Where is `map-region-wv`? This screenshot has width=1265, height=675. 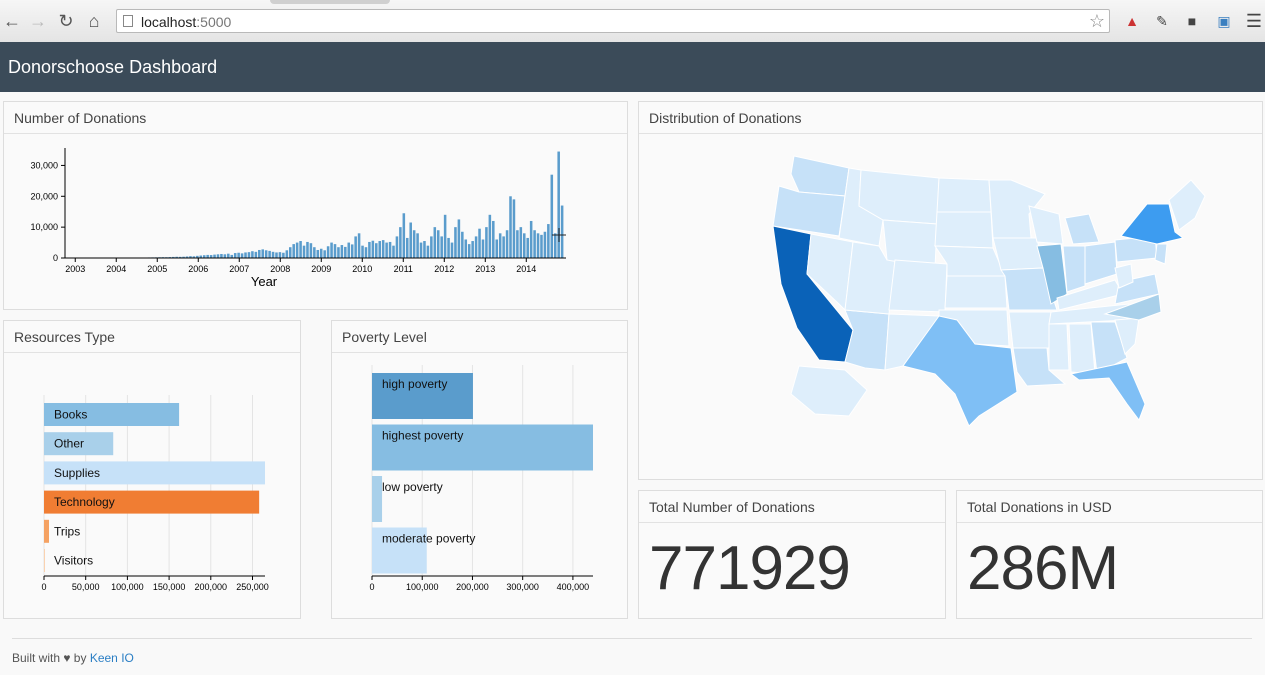 map-region-wv is located at coordinates (1124, 276).